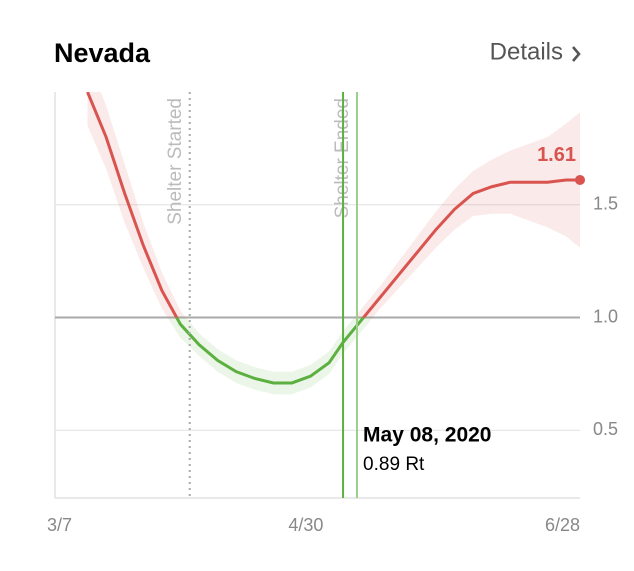 The width and height of the screenshot is (634, 571). Describe the element at coordinates (381, 464) in the screenshot. I see `cursor-value-number: 0.89` at that location.